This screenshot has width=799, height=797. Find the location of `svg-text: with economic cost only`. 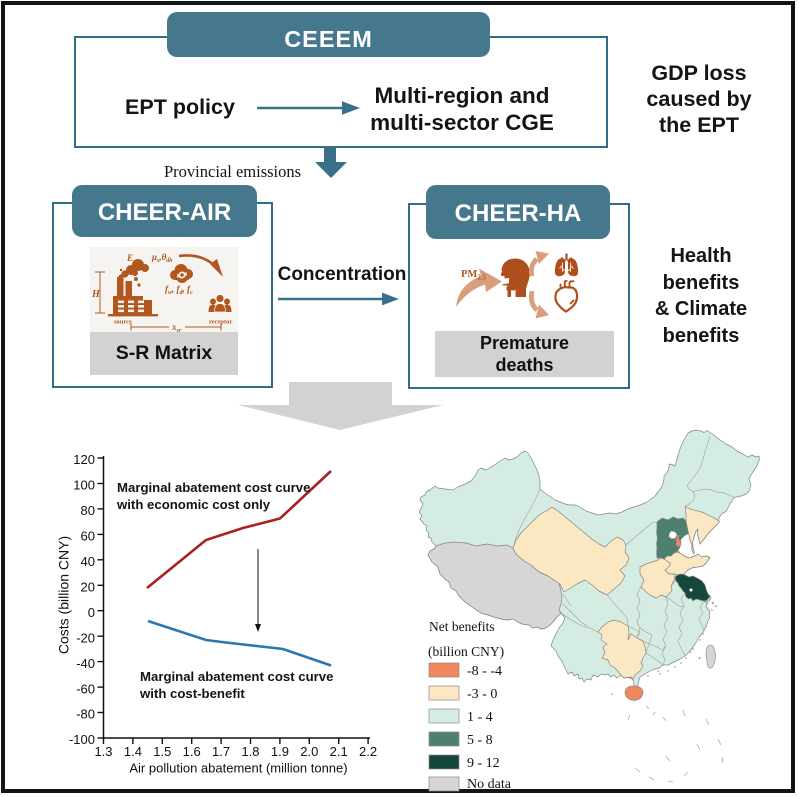

svg-text: with economic cost only is located at coordinates (193, 504).